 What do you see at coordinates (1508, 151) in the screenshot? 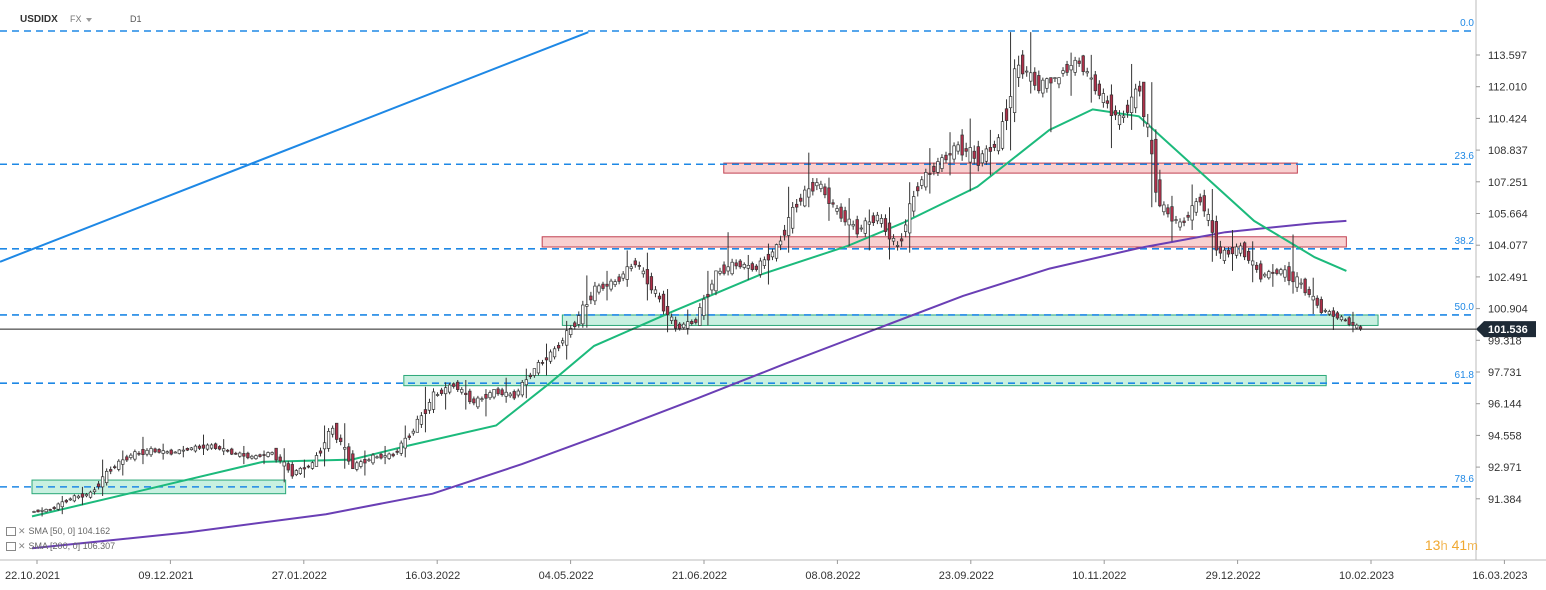
I see `y-tick-label: 108.837` at bounding box center [1508, 151].